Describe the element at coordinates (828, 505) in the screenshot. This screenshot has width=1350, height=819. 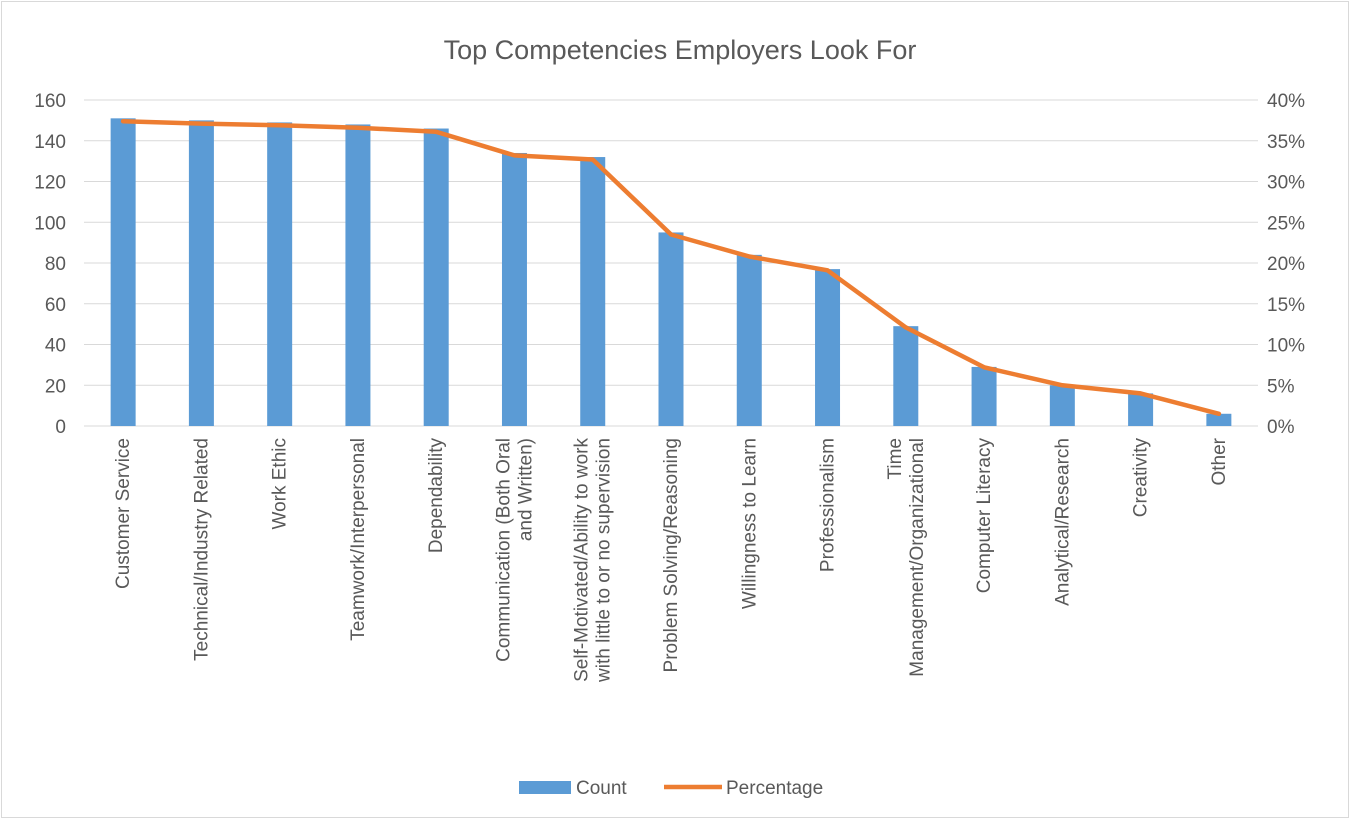
I see `category-label: Professionalism` at that location.